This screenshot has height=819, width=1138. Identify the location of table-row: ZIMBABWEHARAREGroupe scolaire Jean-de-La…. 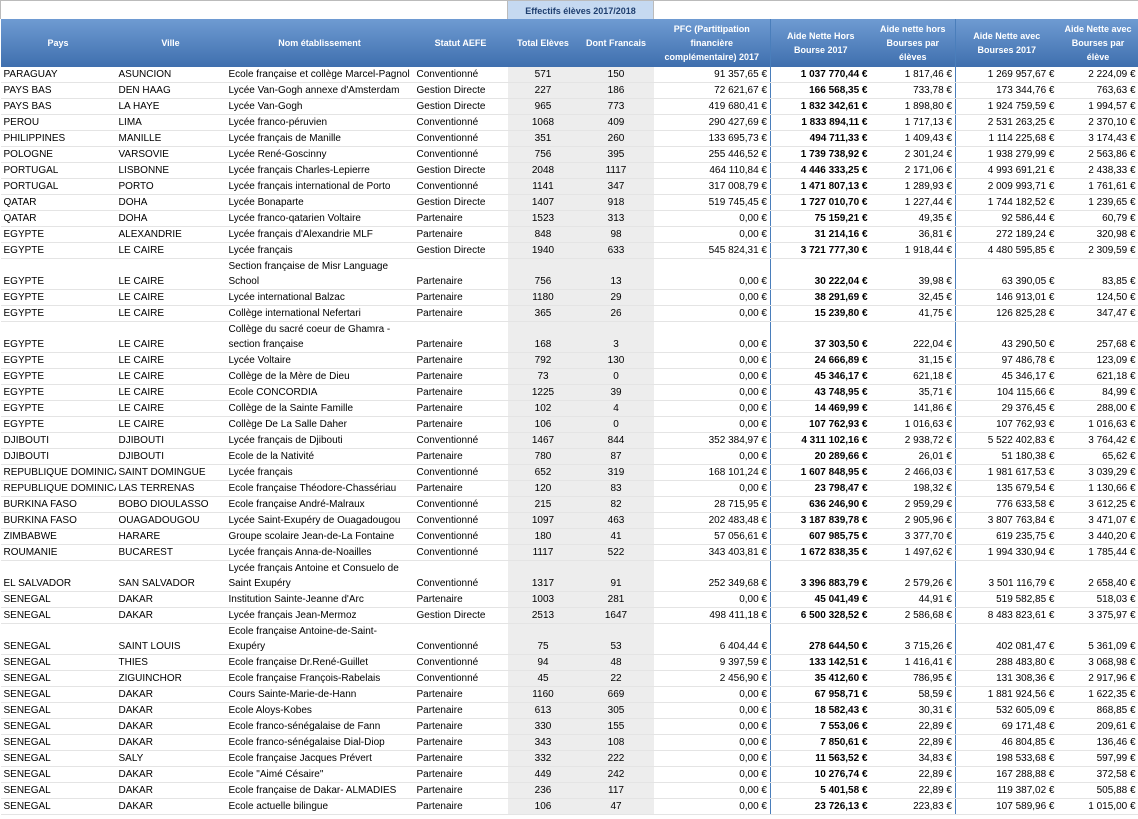
(569, 537).